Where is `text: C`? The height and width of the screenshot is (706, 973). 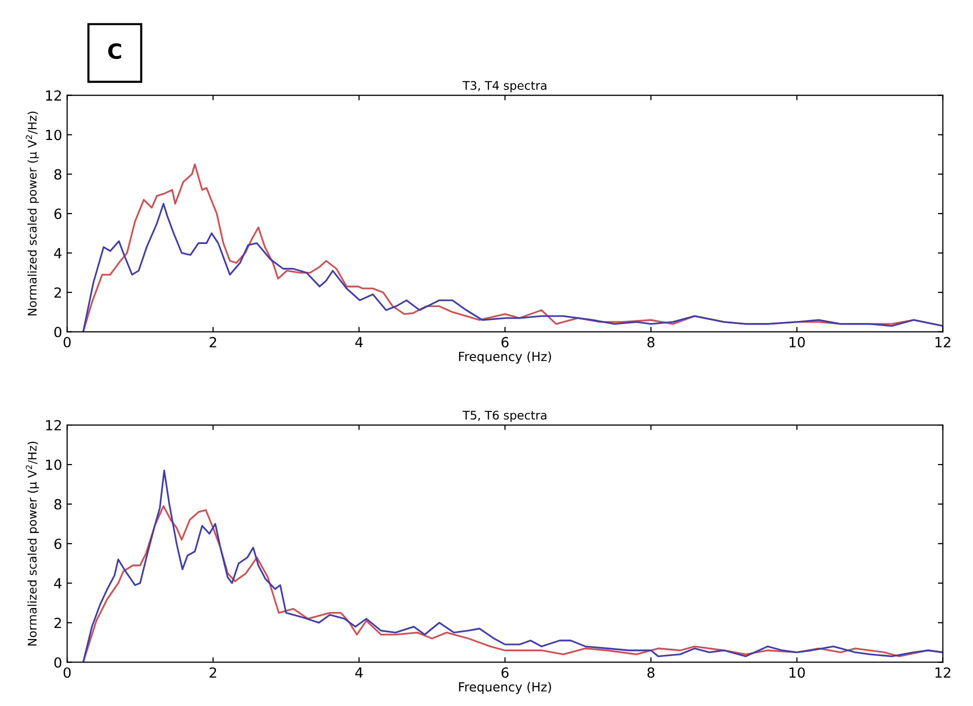
text: C is located at coordinates (115, 51).